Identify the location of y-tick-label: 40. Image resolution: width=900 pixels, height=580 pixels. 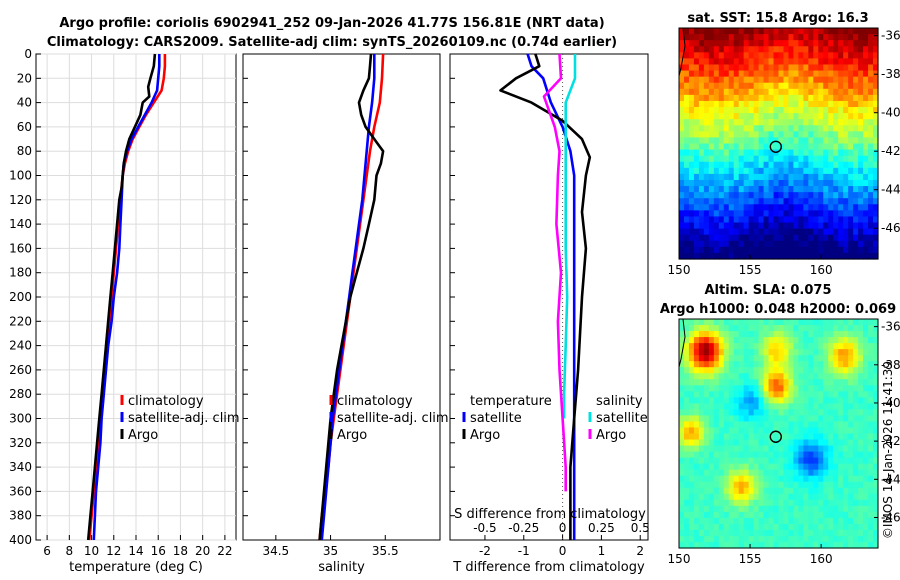
(24, 103).